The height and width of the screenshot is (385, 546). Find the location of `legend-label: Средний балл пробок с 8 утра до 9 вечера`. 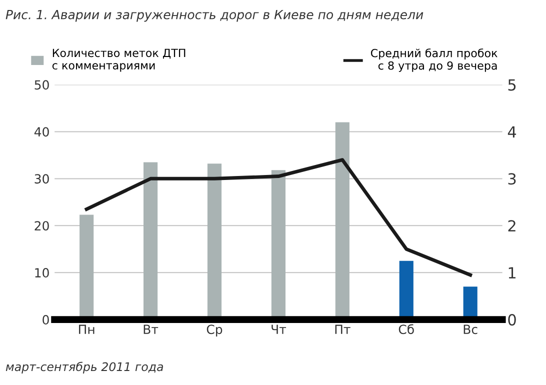

legend-label: Средний балл пробок с 8 утра до 9 вечера is located at coordinates (434, 60).